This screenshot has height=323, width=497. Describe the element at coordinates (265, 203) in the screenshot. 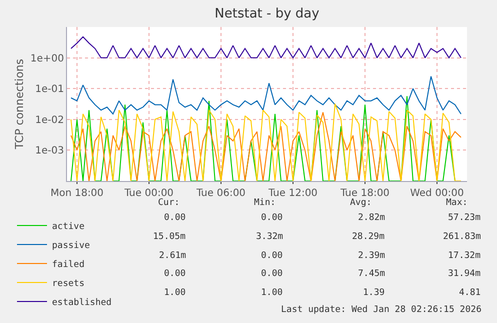

I see `text: Min:` at that location.